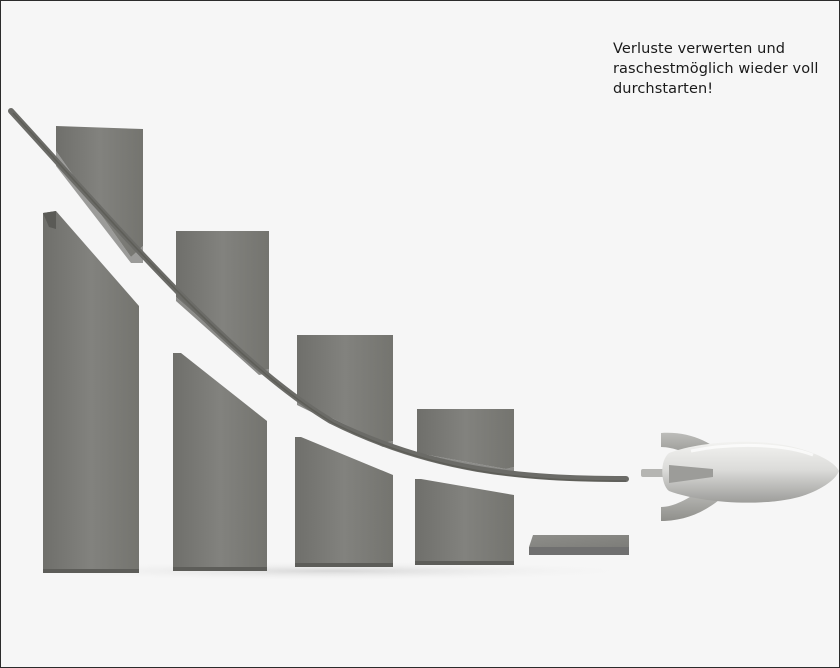 The image size is (840, 668). I want to click on floor-shadow, so click(331, 571).